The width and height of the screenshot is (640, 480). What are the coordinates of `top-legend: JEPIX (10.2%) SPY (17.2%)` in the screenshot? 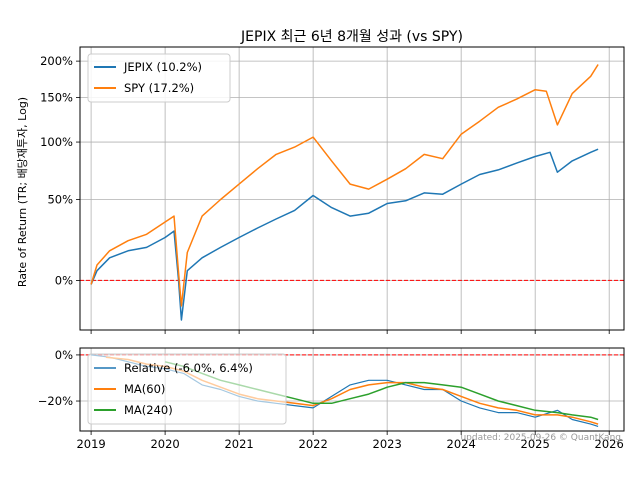 It's located at (159, 78).